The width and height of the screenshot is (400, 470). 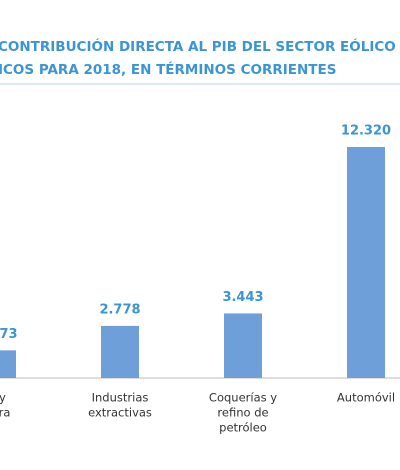 What do you see at coordinates (243, 398) in the screenshot?
I see `x-tick-label: Coquerías y` at bounding box center [243, 398].